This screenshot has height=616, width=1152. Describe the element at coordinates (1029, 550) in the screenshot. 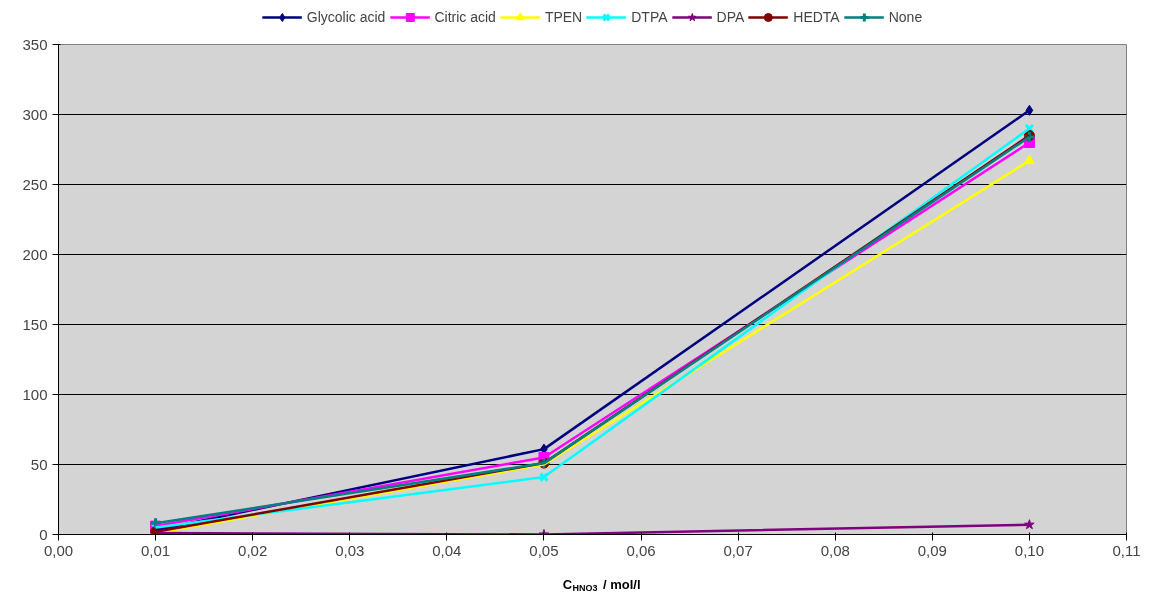

I see `x-tick-label: 0,10` at that location.